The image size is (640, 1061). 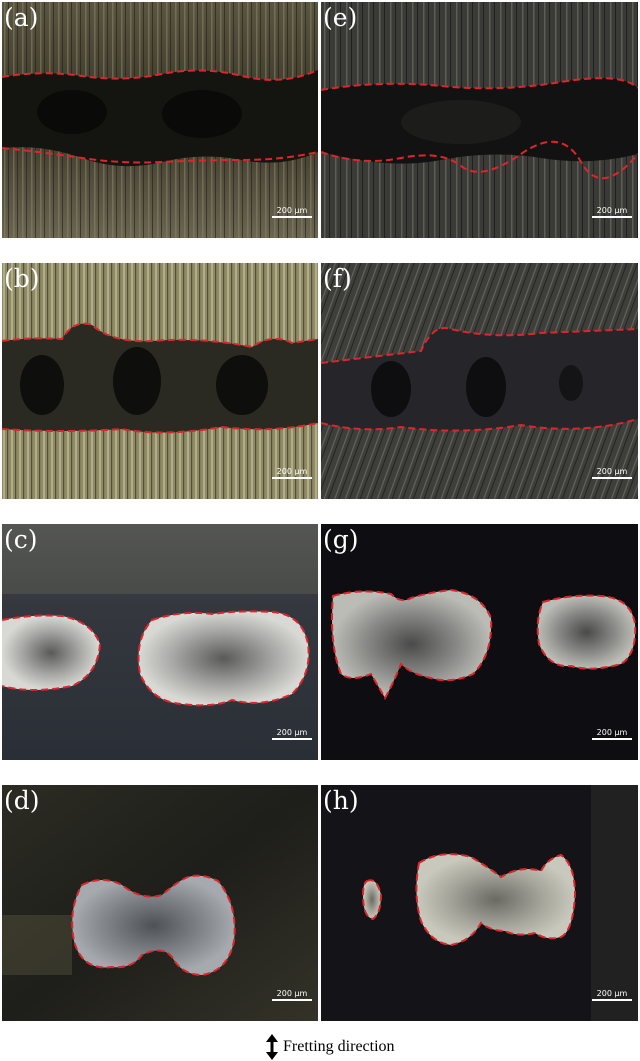 What do you see at coordinates (341, 539) in the screenshot?
I see `panel-label: (g)` at bounding box center [341, 539].